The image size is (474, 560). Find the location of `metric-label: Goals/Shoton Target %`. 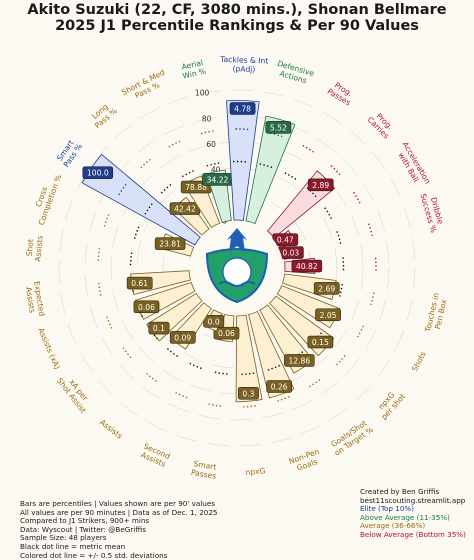

metric-label: Goals/Shoton Target % is located at coordinates (351, 437).